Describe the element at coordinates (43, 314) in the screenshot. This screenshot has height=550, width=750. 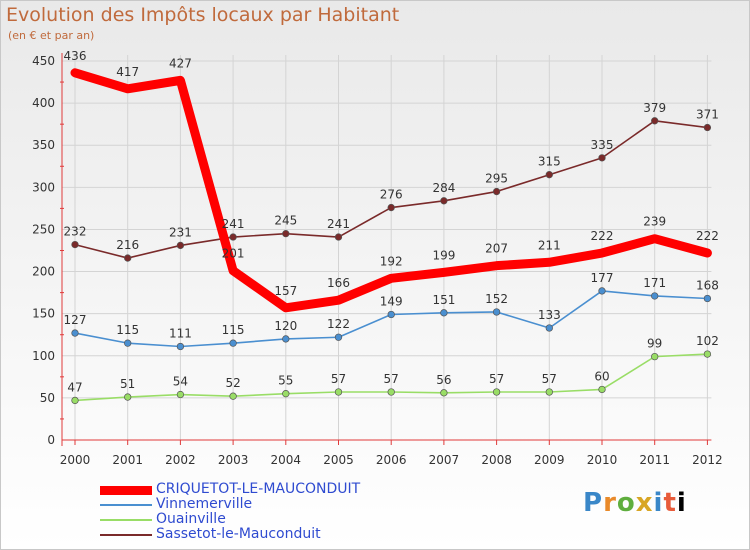
I see `y-tick-label: 150` at that location.